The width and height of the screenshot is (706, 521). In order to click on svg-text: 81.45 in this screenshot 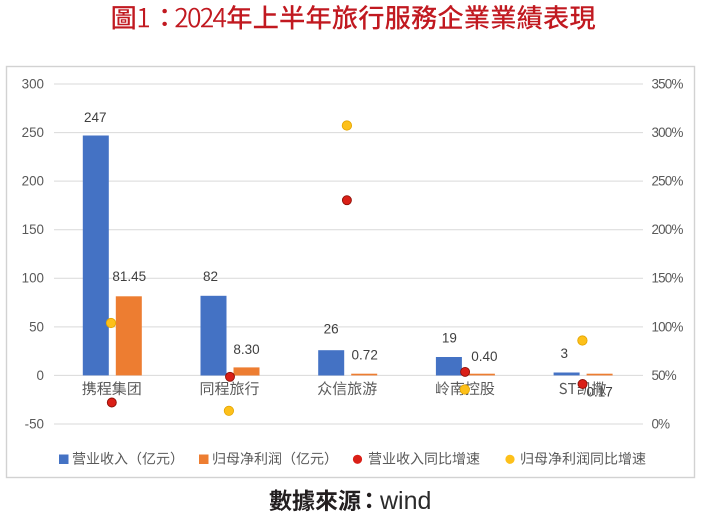, I will do `click(129, 276)`.